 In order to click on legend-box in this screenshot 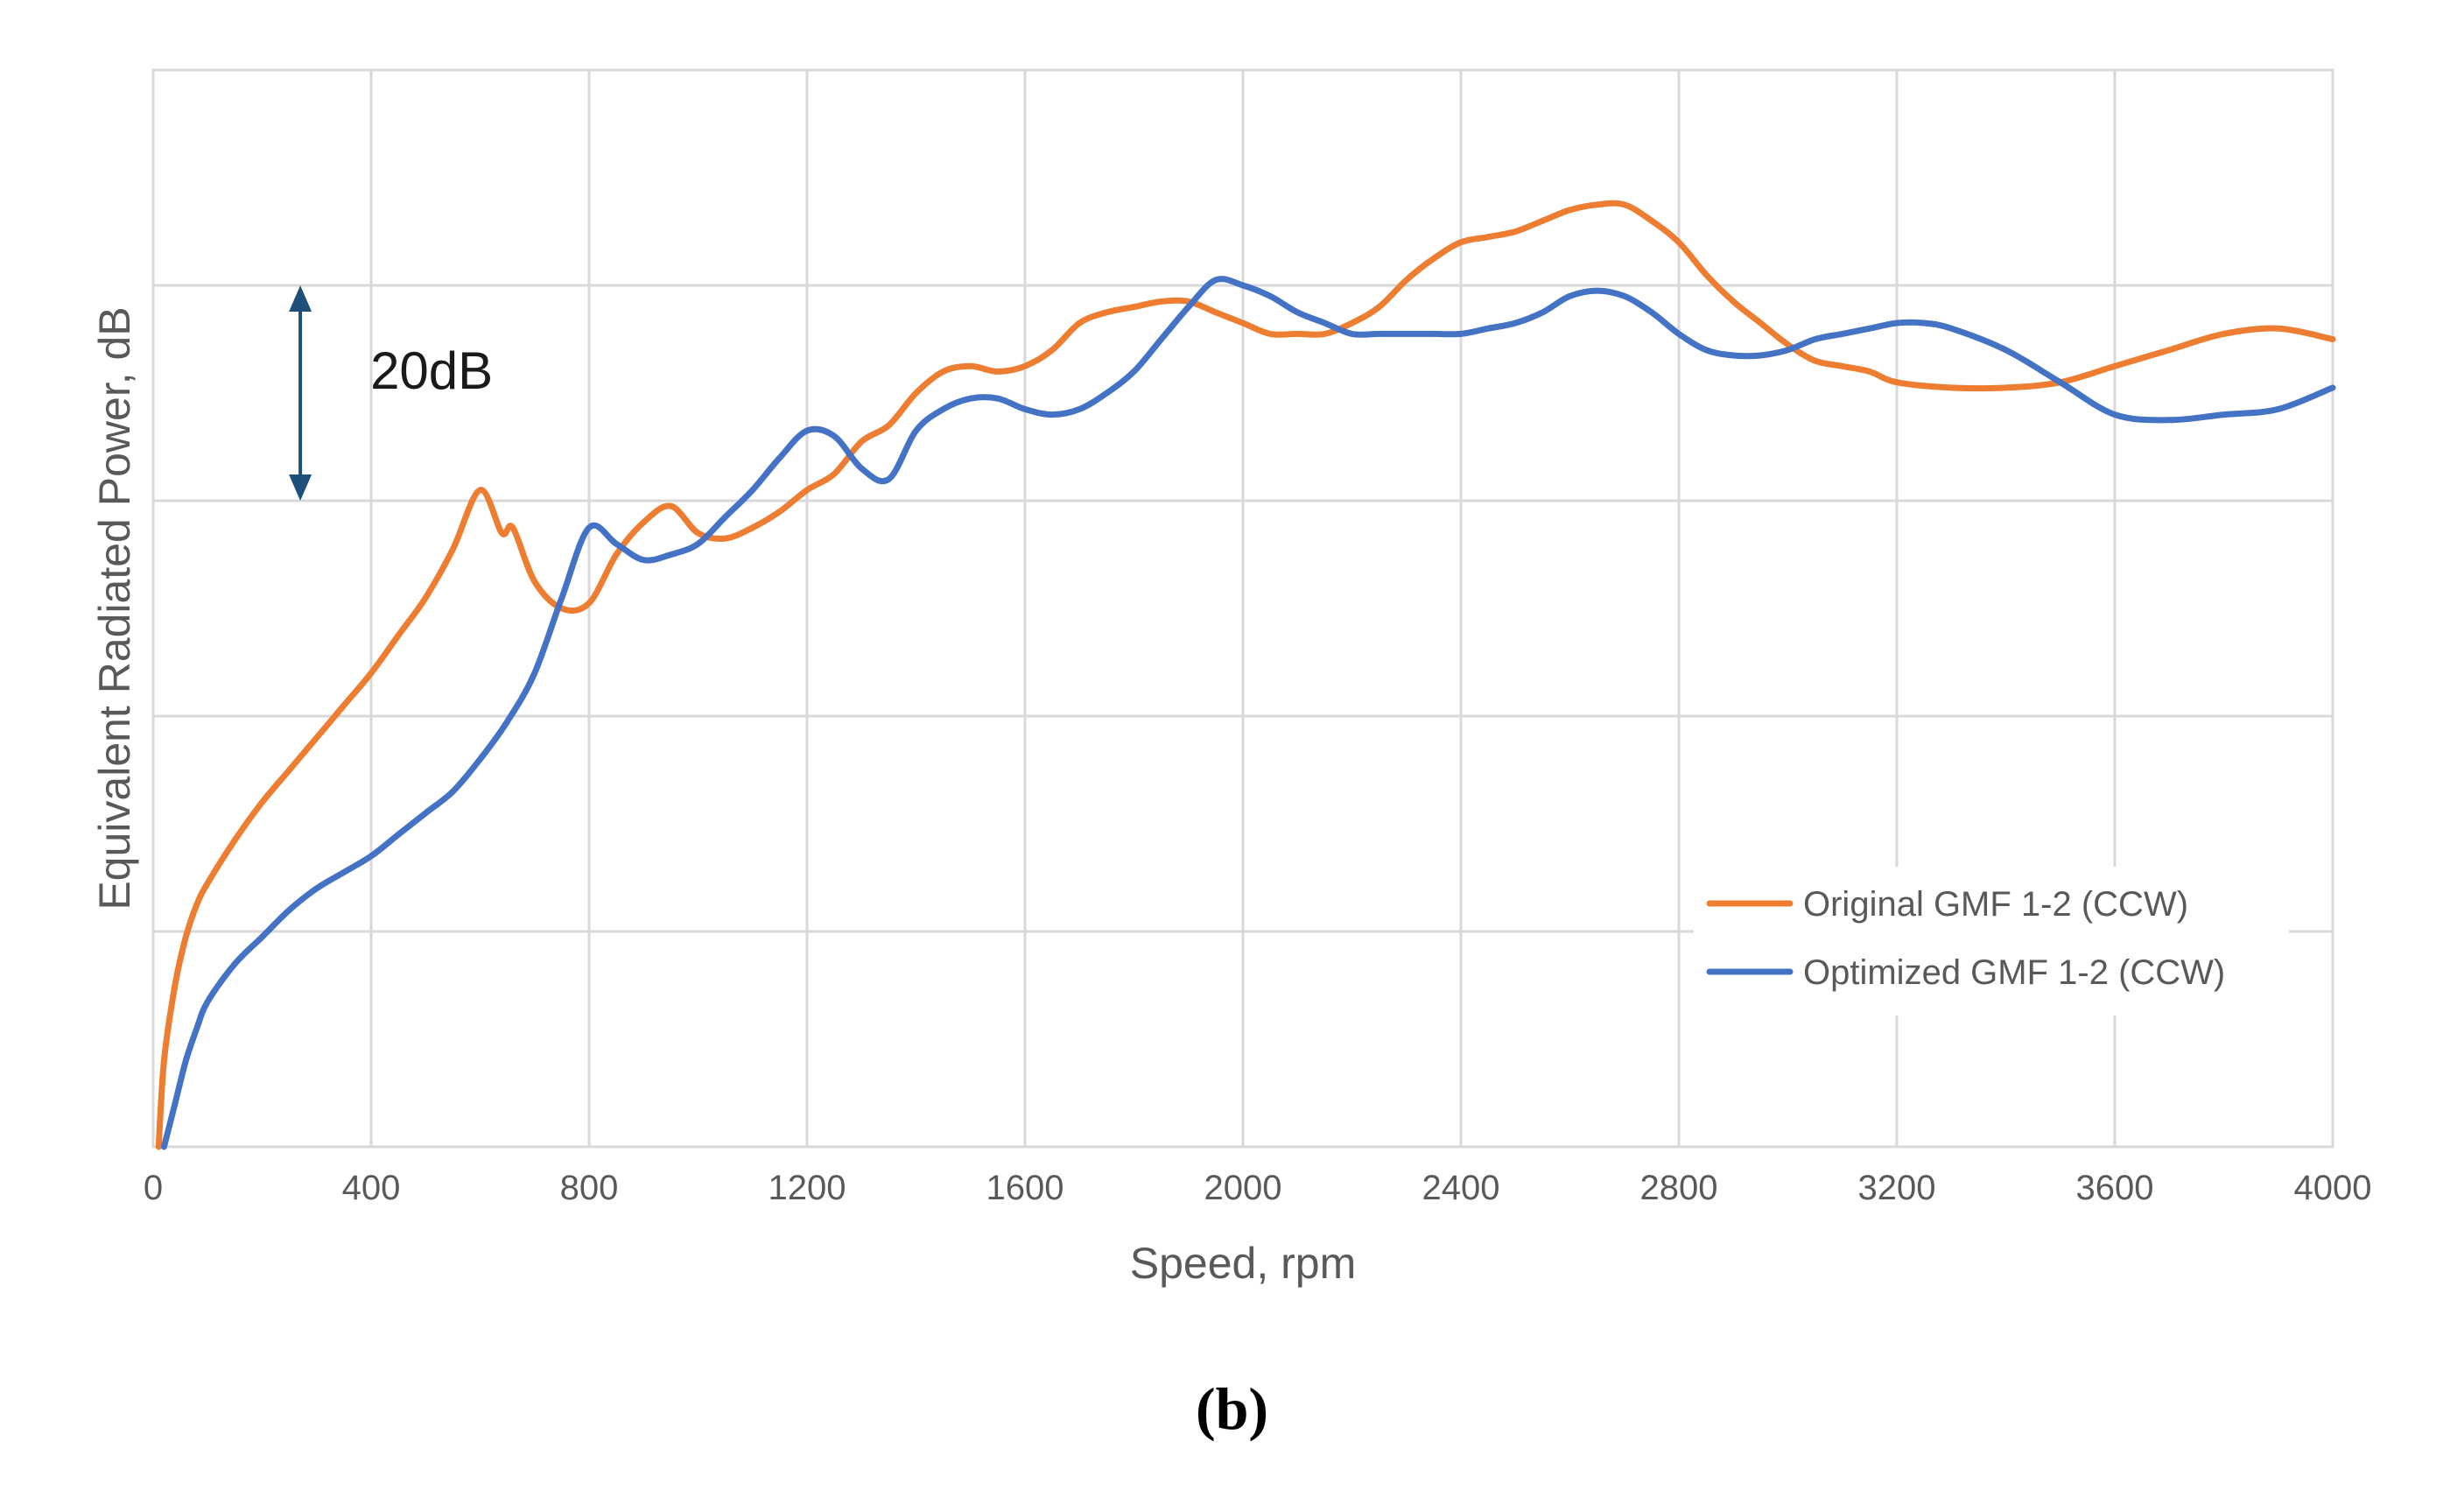, I will do `click(1992, 941)`.